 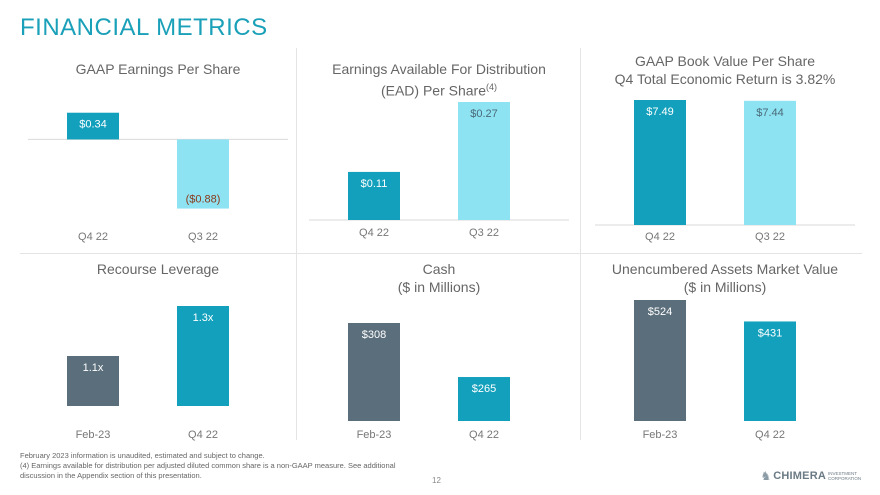 I want to click on chart-subtitle: Q4 Total Economic Return is 3.82%, so click(x=725, y=79).